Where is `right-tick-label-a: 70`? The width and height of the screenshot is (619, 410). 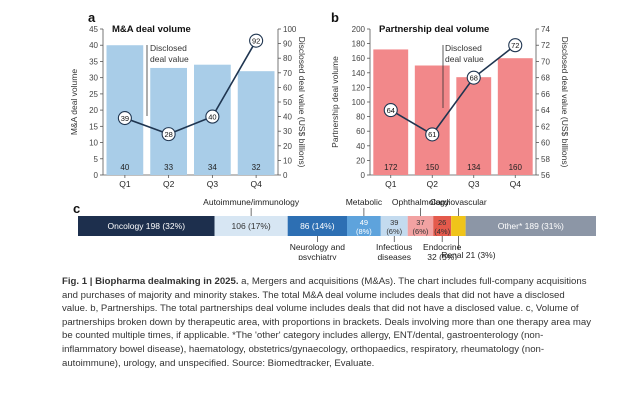 right-tick-label-a: 70 is located at coordinates (287, 73).